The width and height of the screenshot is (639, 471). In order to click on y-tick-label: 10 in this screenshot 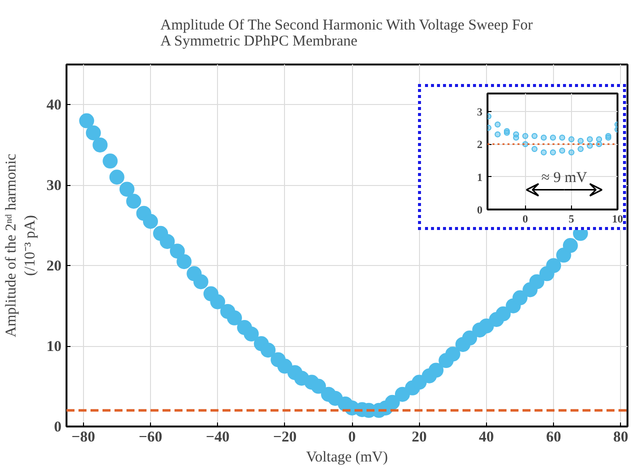, I will do `click(54, 347)`.